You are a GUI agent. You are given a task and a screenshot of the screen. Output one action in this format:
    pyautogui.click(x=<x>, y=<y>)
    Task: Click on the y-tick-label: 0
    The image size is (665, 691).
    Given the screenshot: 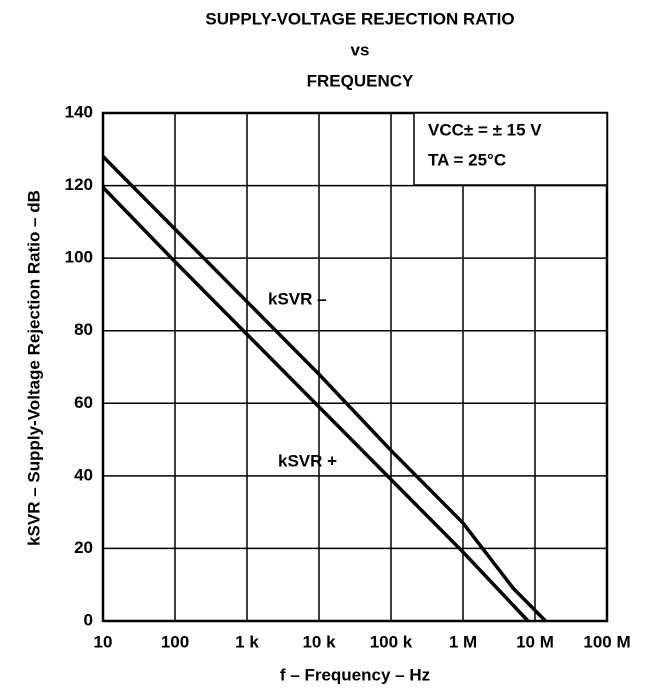 What is the action you would take?
    pyautogui.click(x=88, y=619)
    